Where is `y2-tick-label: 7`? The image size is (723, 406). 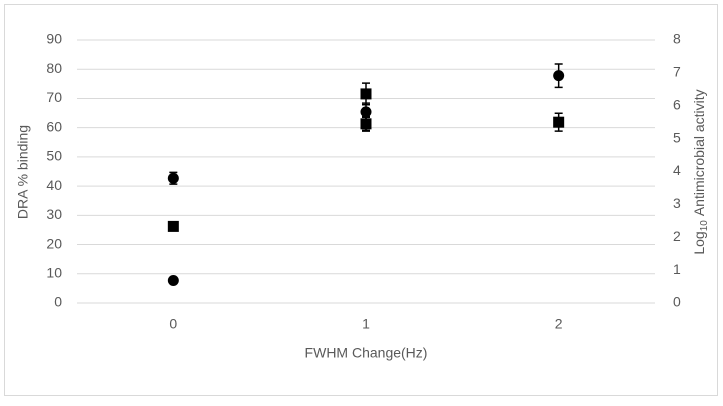
y2-tick-label: 7 is located at coordinates (677, 72).